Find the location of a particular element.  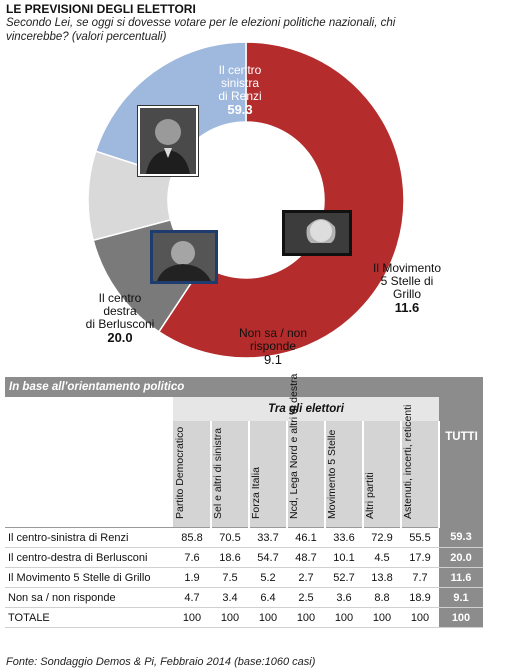

renzi-photo is located at coordinates (168, 141).